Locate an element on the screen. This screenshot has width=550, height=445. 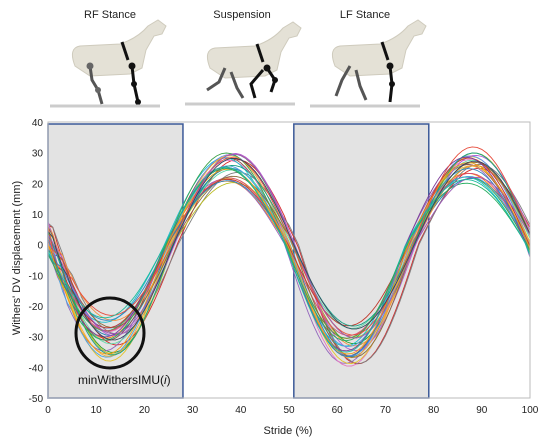
minimum-highlight-circle is located at coordinates (110, 333).